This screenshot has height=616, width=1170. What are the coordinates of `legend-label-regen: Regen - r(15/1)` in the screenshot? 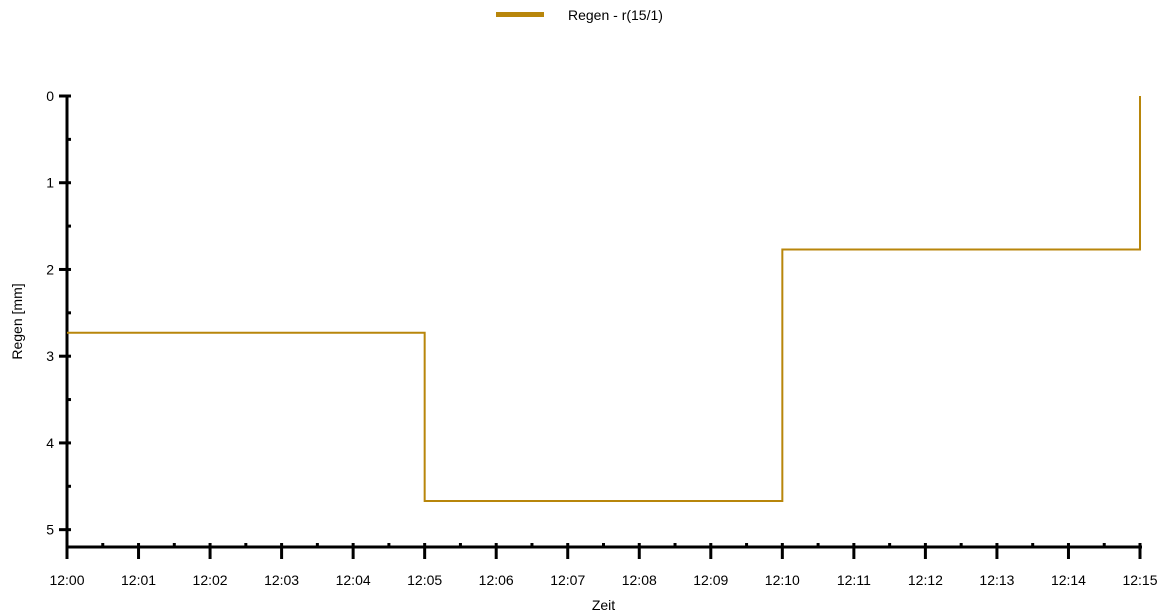 It's located at (615, 15).